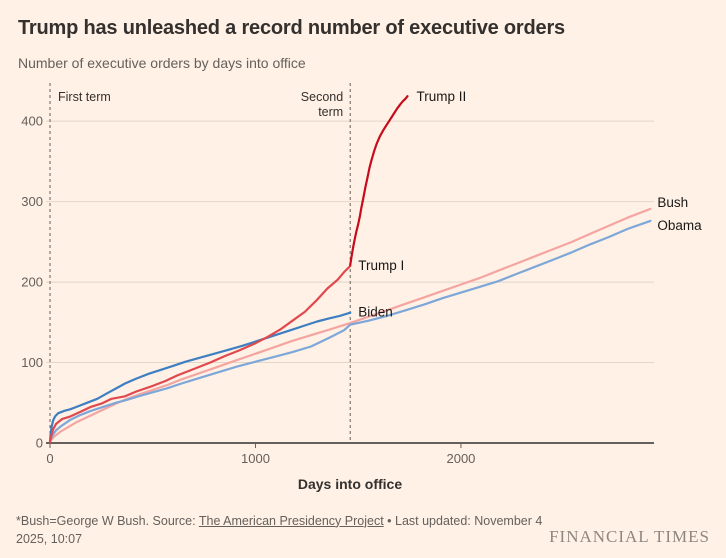 The width and height of the screenshot is (726, 558). I want to click on svg-text: Biden, so click(375, 312).